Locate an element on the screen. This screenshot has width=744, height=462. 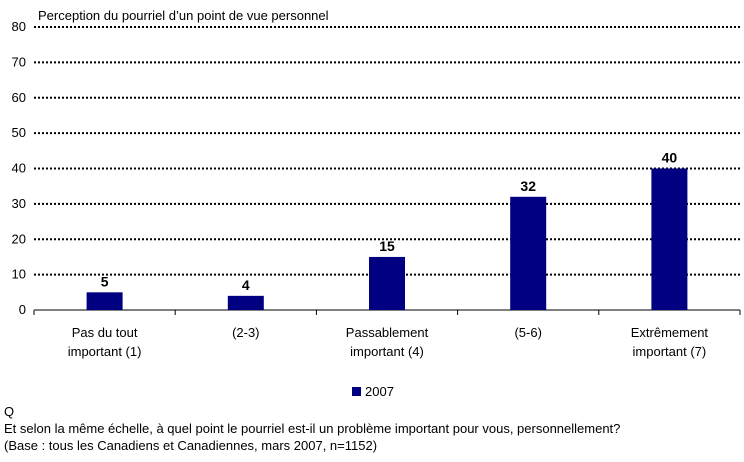
x-tick-label-2-0: Passablement is located at coordinates (387, 332).